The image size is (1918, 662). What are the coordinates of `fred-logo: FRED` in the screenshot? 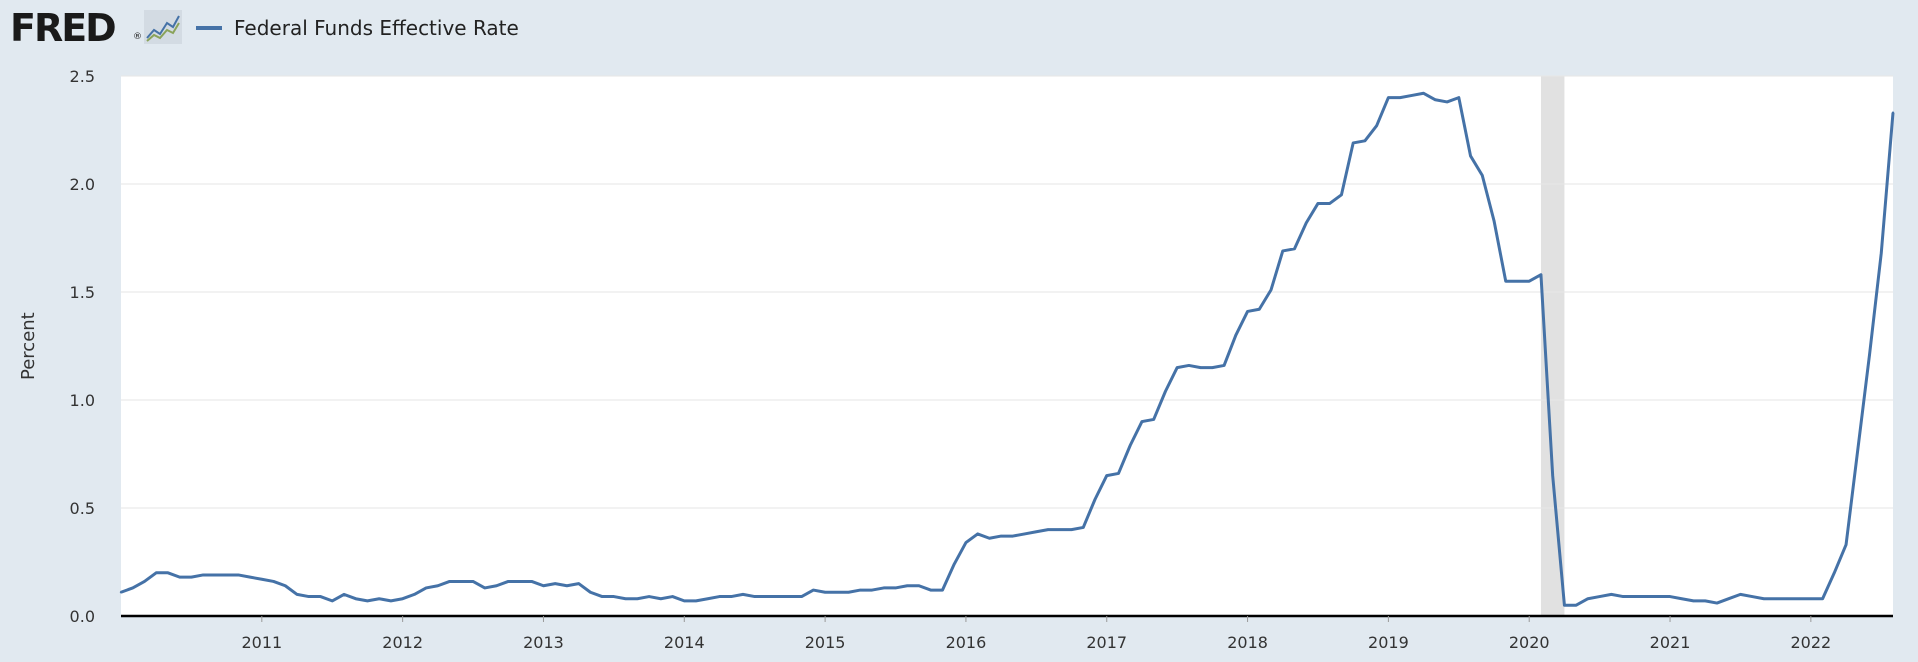 It's located at (63, 28).